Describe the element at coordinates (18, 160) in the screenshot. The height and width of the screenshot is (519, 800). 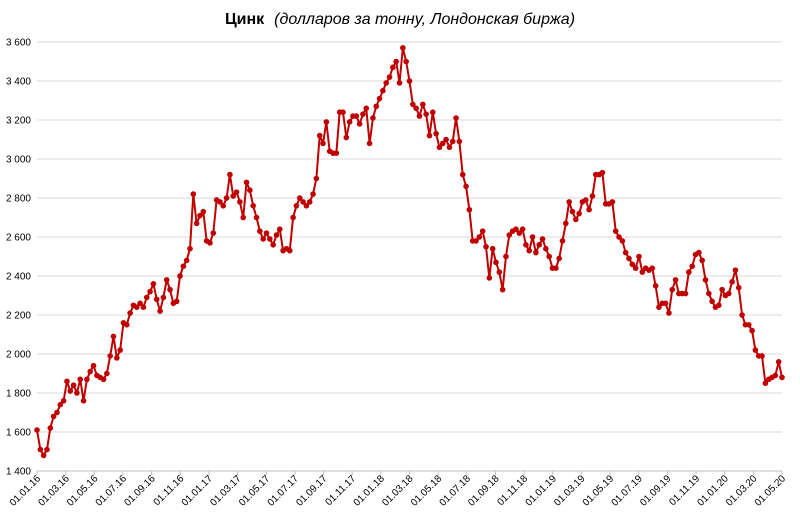
I see `y-tick-label: 3 000` at that location.